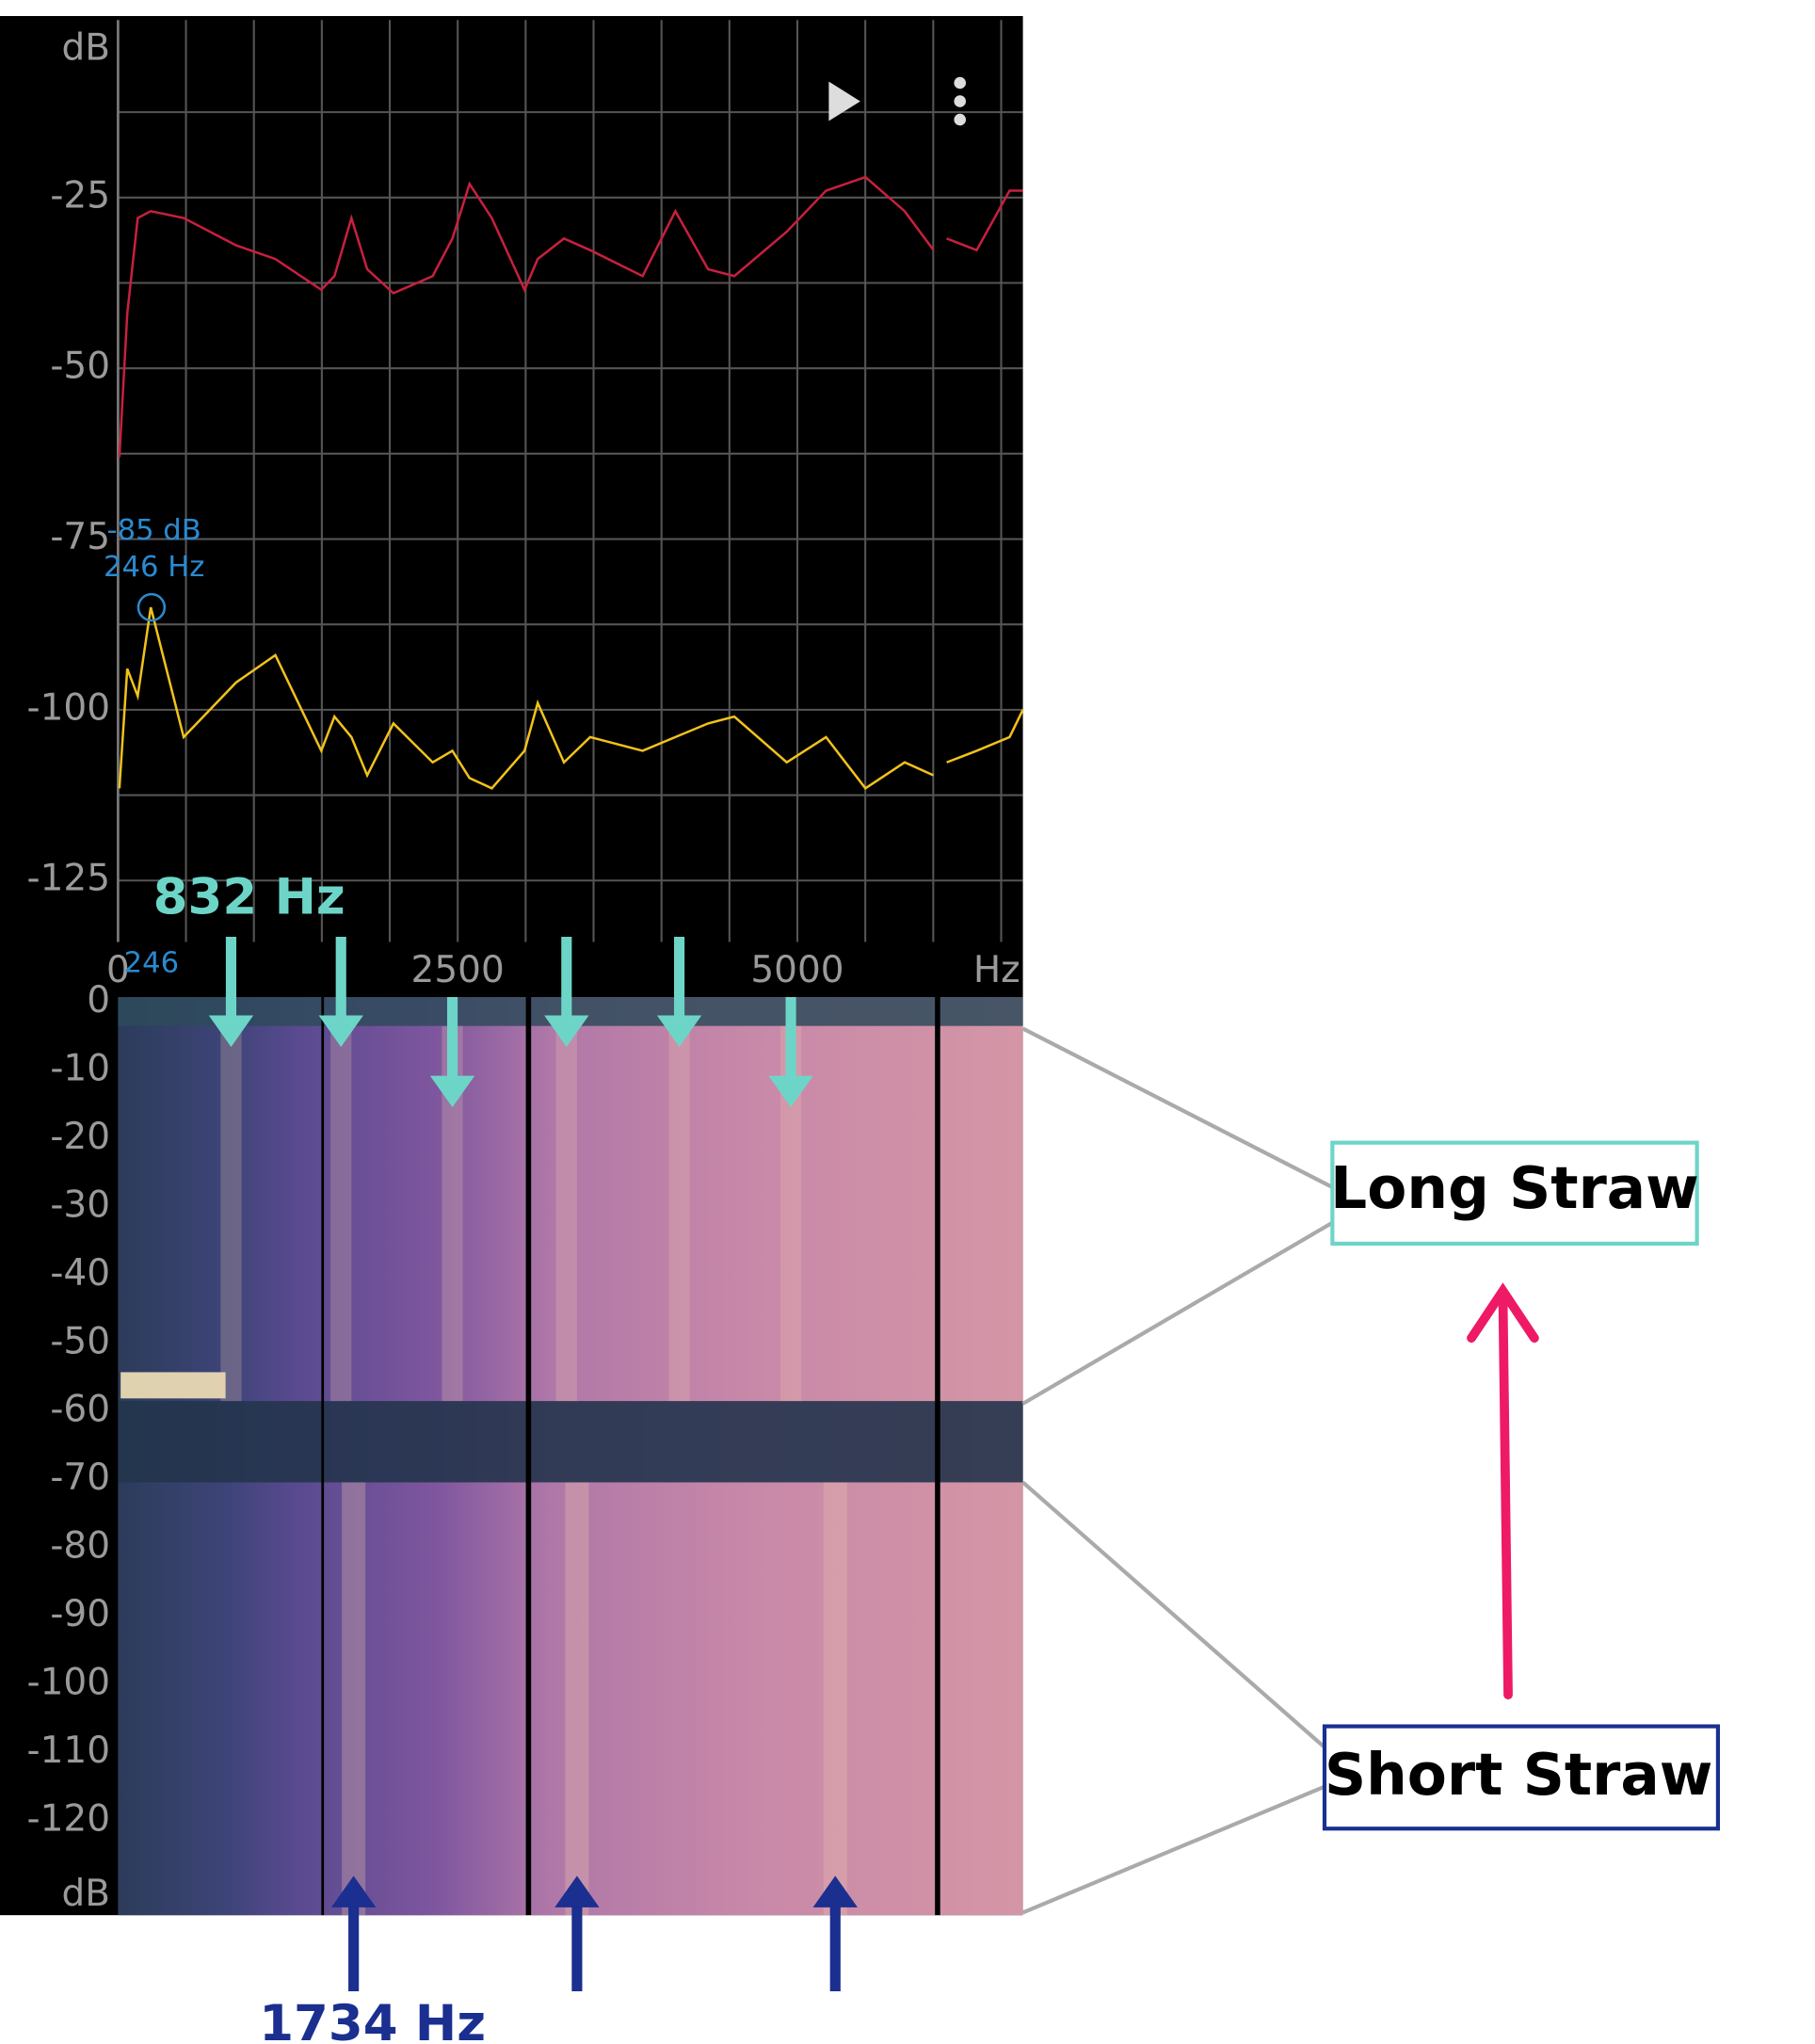 The image size is (1815, 2044). I want to click on spectrogram-dark-band, so click(570, 1442).